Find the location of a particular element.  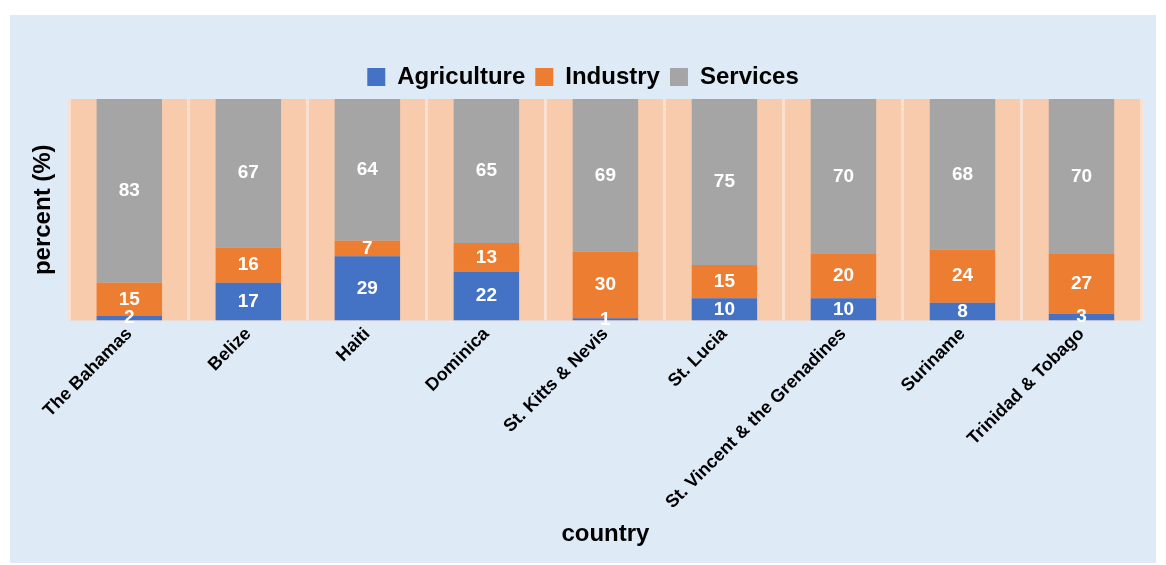

data-label: 65 is located at coordinates (486, 170).